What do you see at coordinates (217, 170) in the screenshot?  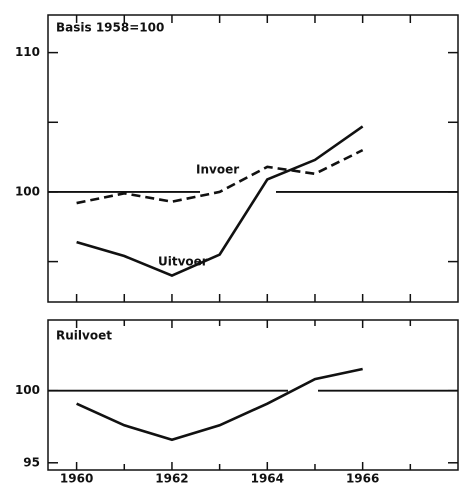 I see `series-label: Invoer` at bounding box center [217, 170].